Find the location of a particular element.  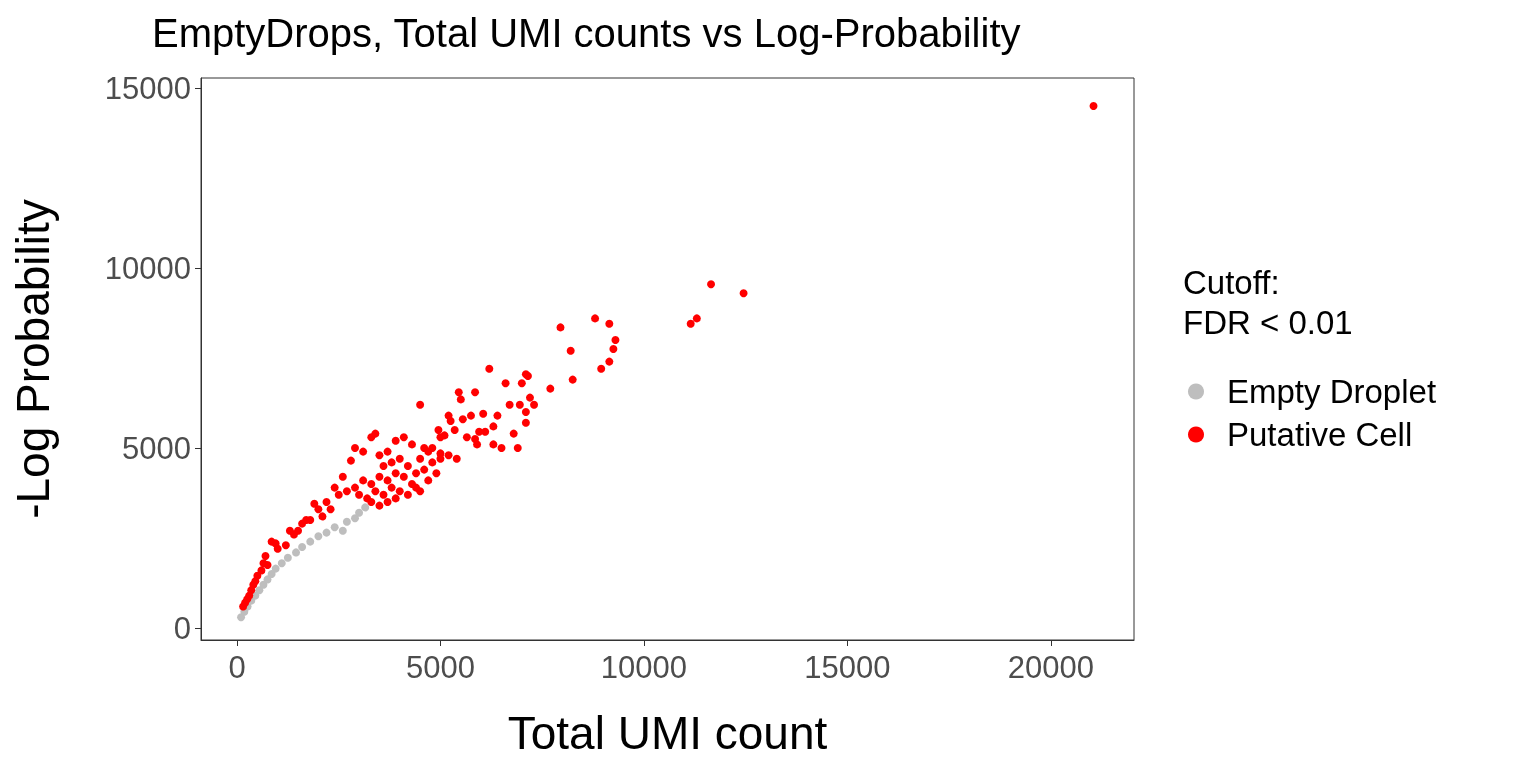

y-tick-label: 5000 is located at coordinates (156, 448).